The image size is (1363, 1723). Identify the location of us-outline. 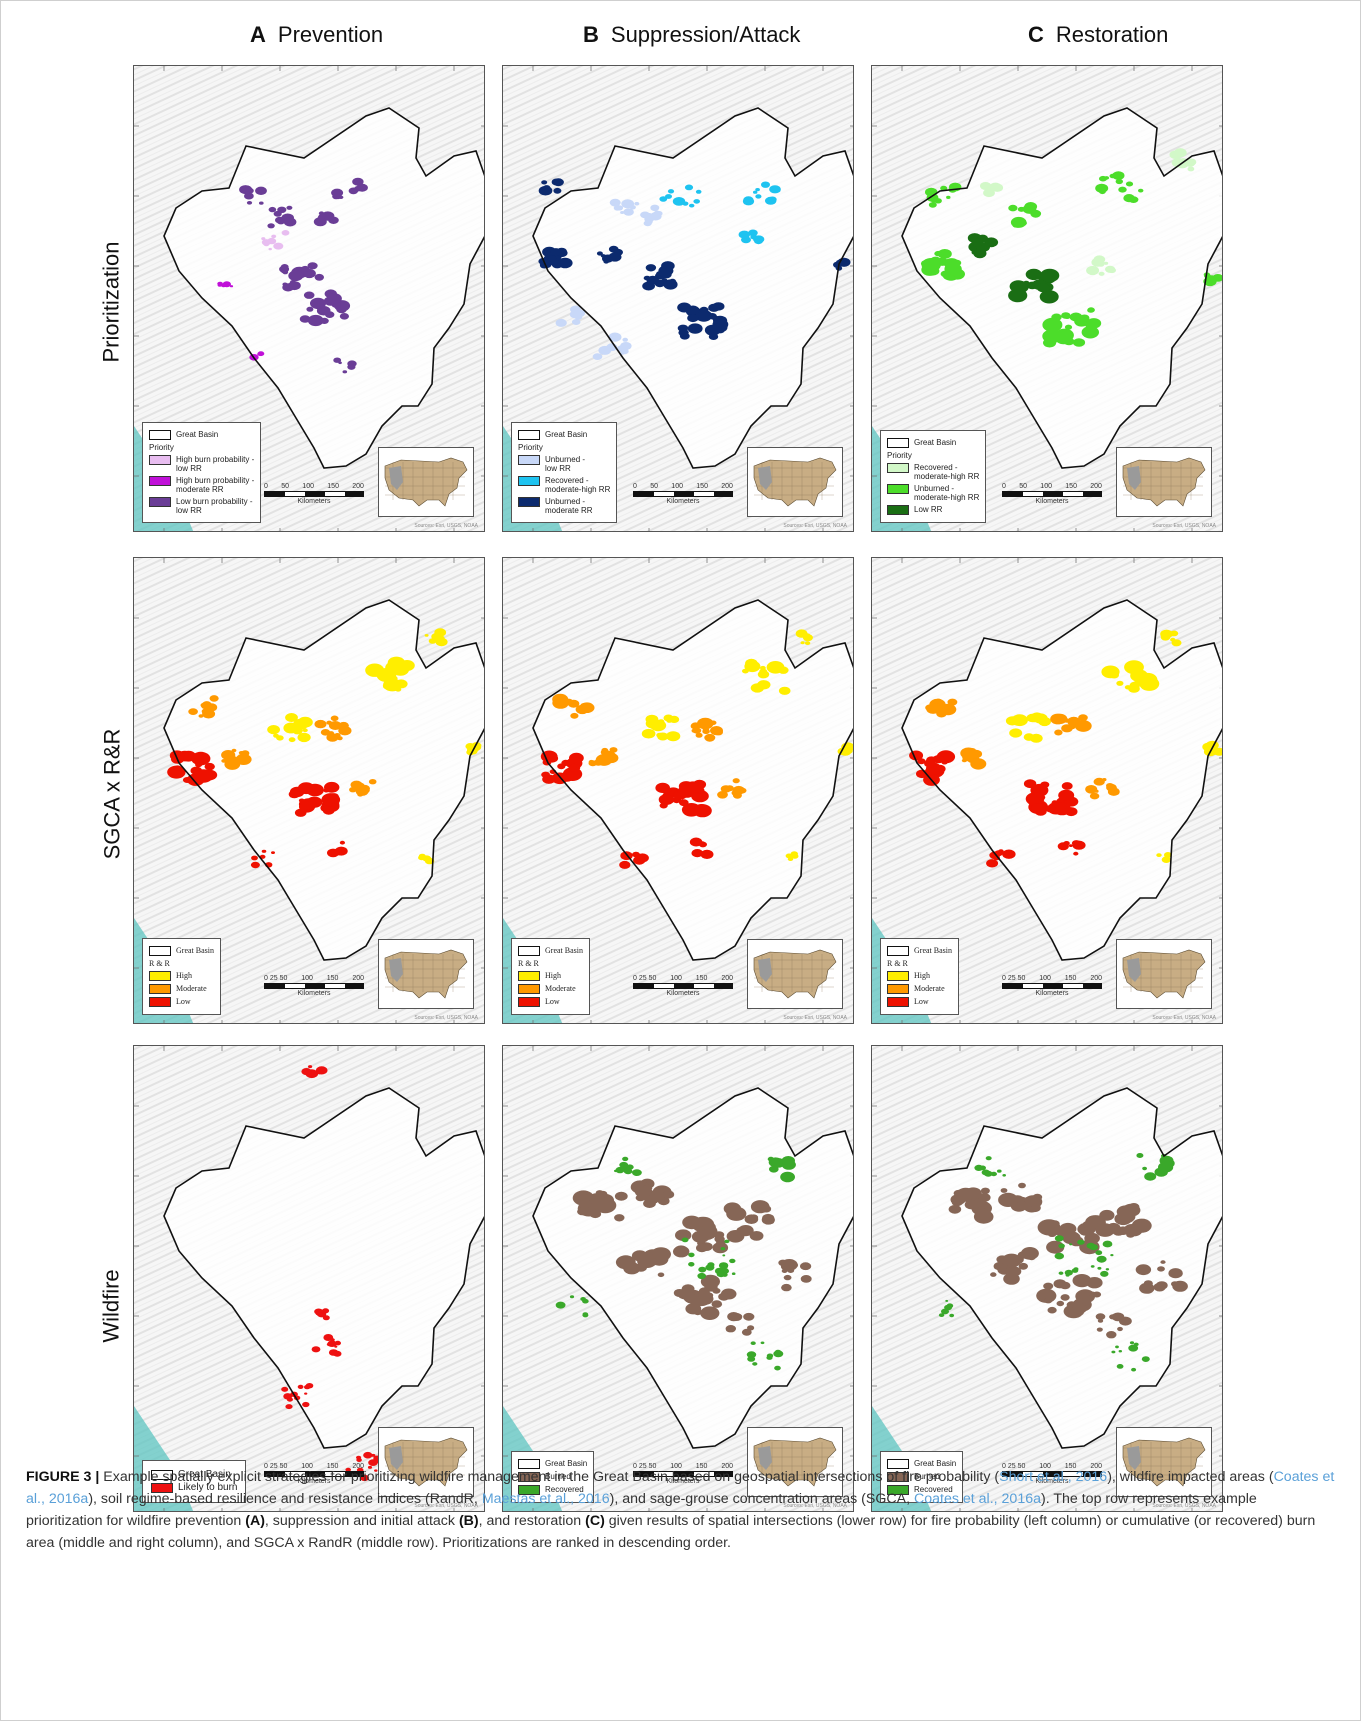
(795, 482).